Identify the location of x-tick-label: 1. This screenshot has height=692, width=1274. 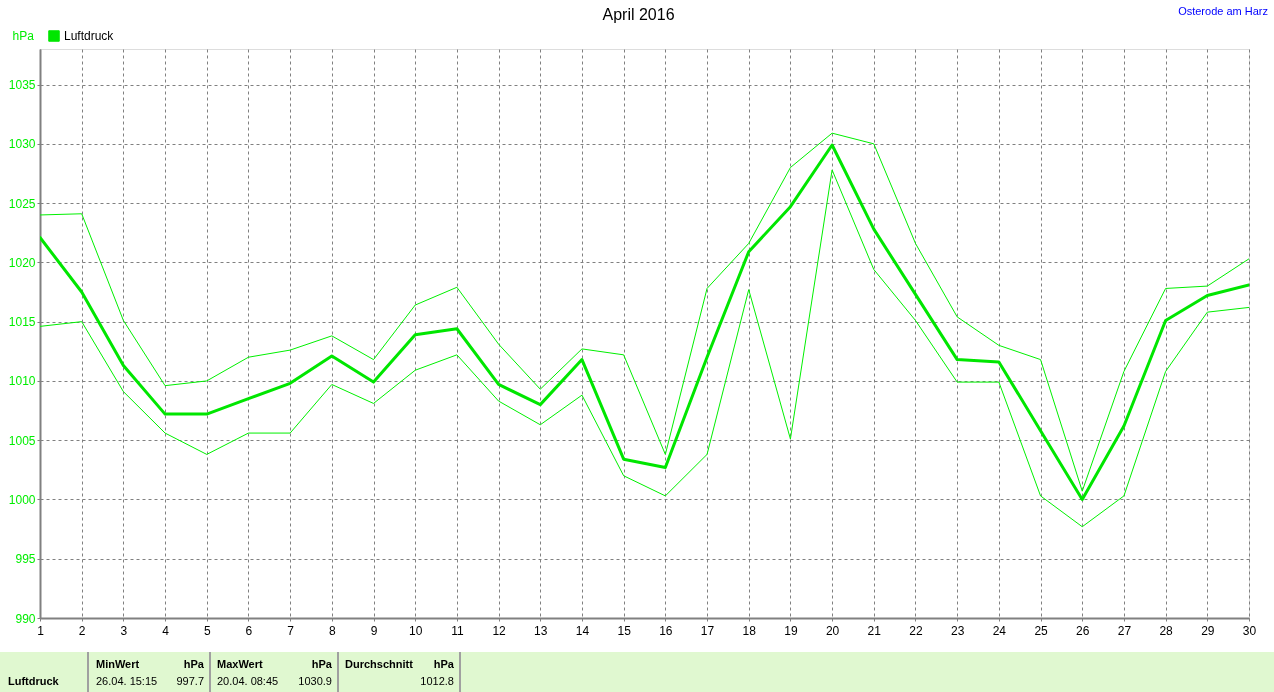
(41, 630).